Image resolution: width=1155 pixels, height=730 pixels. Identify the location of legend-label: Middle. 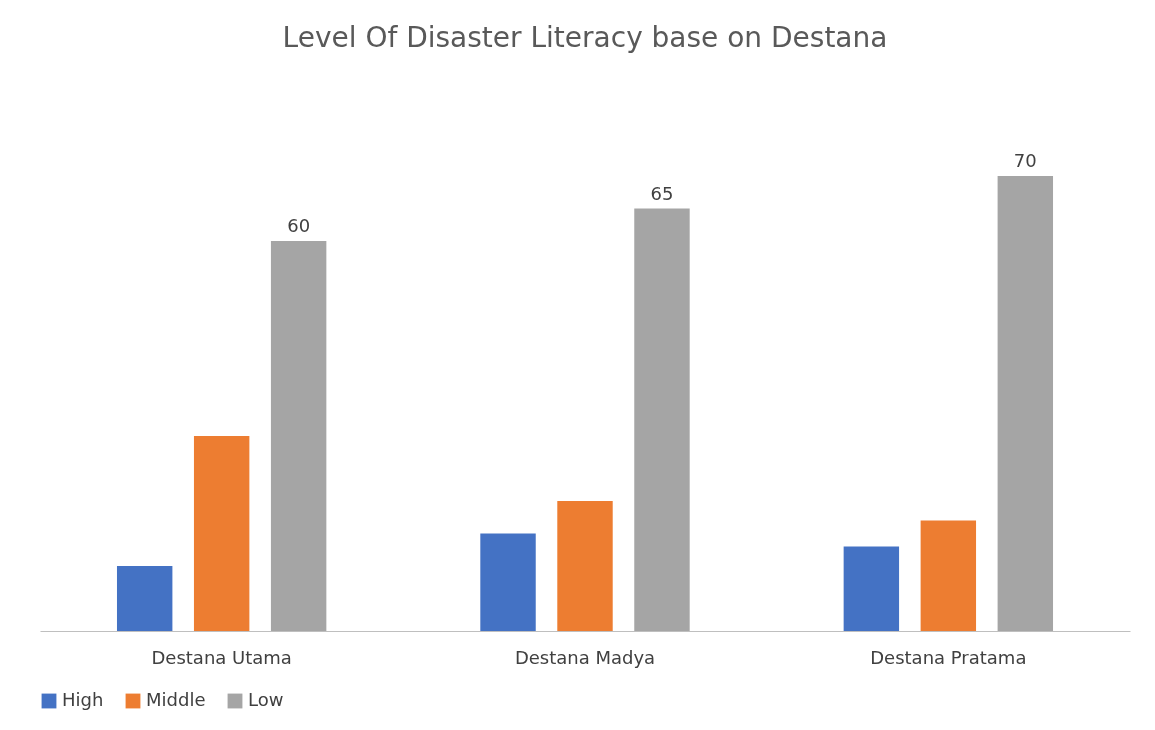
(176, 699).